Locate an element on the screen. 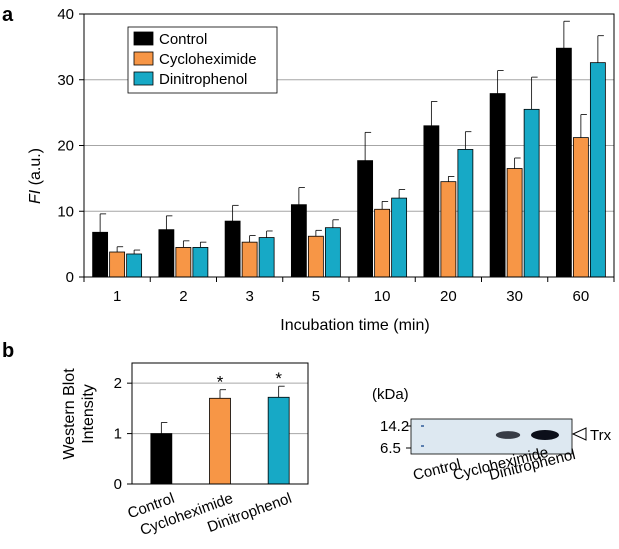 The image size is (619, 549). legend-label: Dinitrophenol is located at coordinates (203, 79).